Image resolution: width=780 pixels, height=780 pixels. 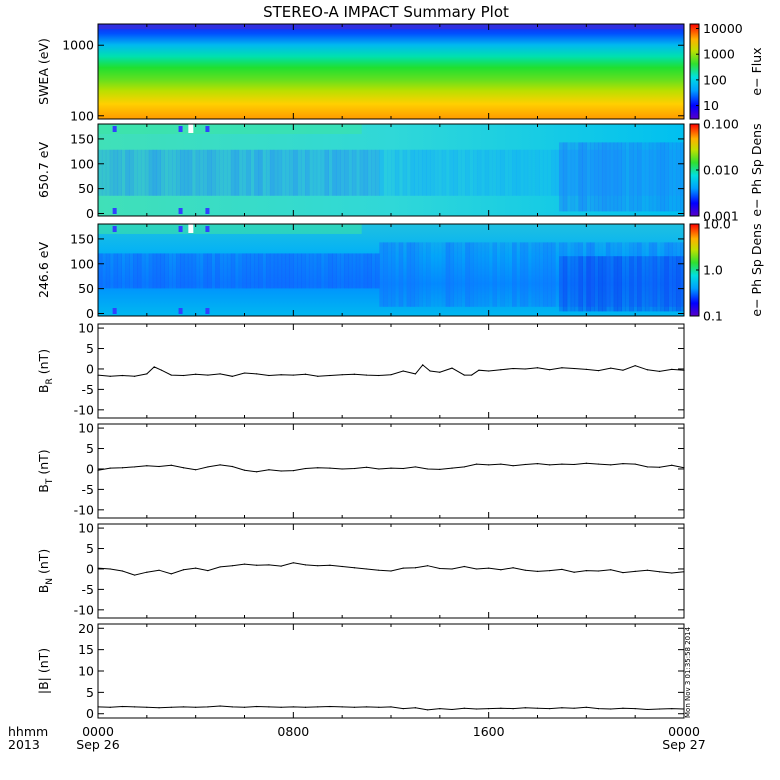 I want to click on y-axis-label: BN (nT), so click(x=45, y=571).